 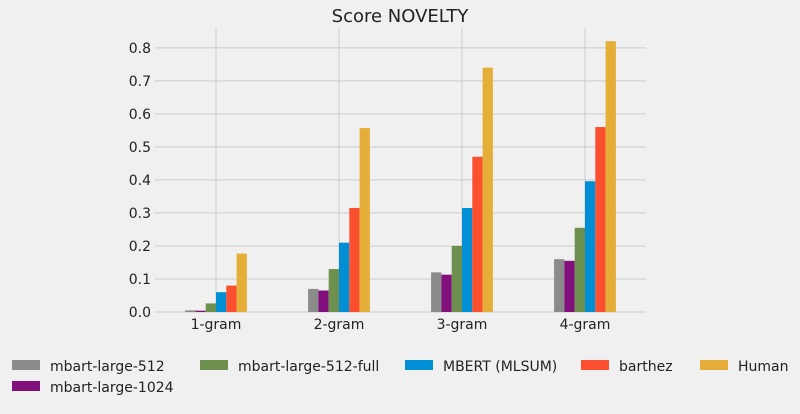 What do you see at coordinates (585, 325) in the screenshot?
I see `x-tick-label: 4-gram` at bounding box center [585, 325].